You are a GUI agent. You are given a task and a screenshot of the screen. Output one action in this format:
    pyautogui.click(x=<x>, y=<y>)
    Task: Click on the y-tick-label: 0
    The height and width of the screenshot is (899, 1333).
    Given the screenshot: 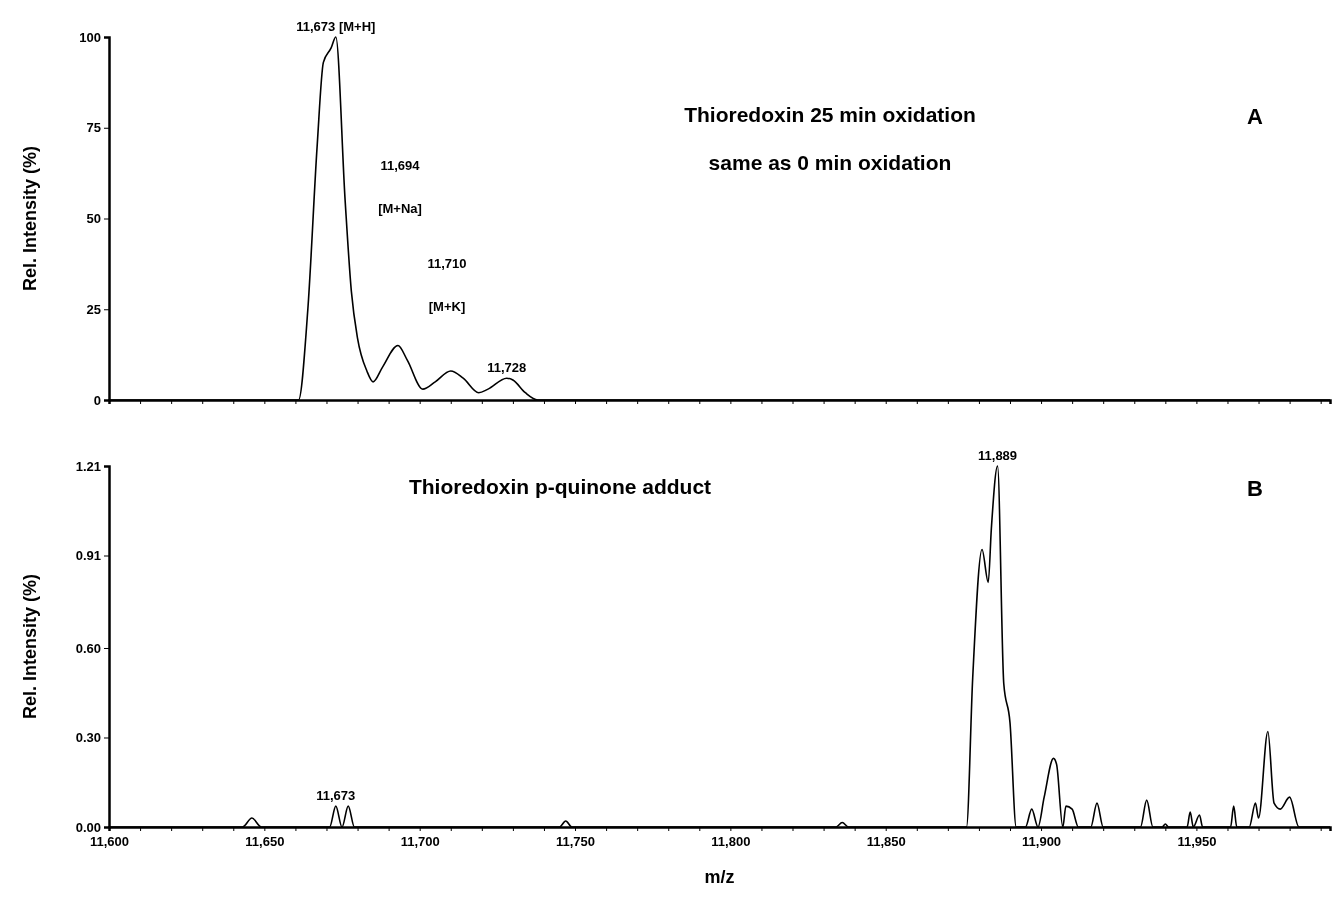 What is the action you would take?
    pyautogui.click(x=97, y=400)
    